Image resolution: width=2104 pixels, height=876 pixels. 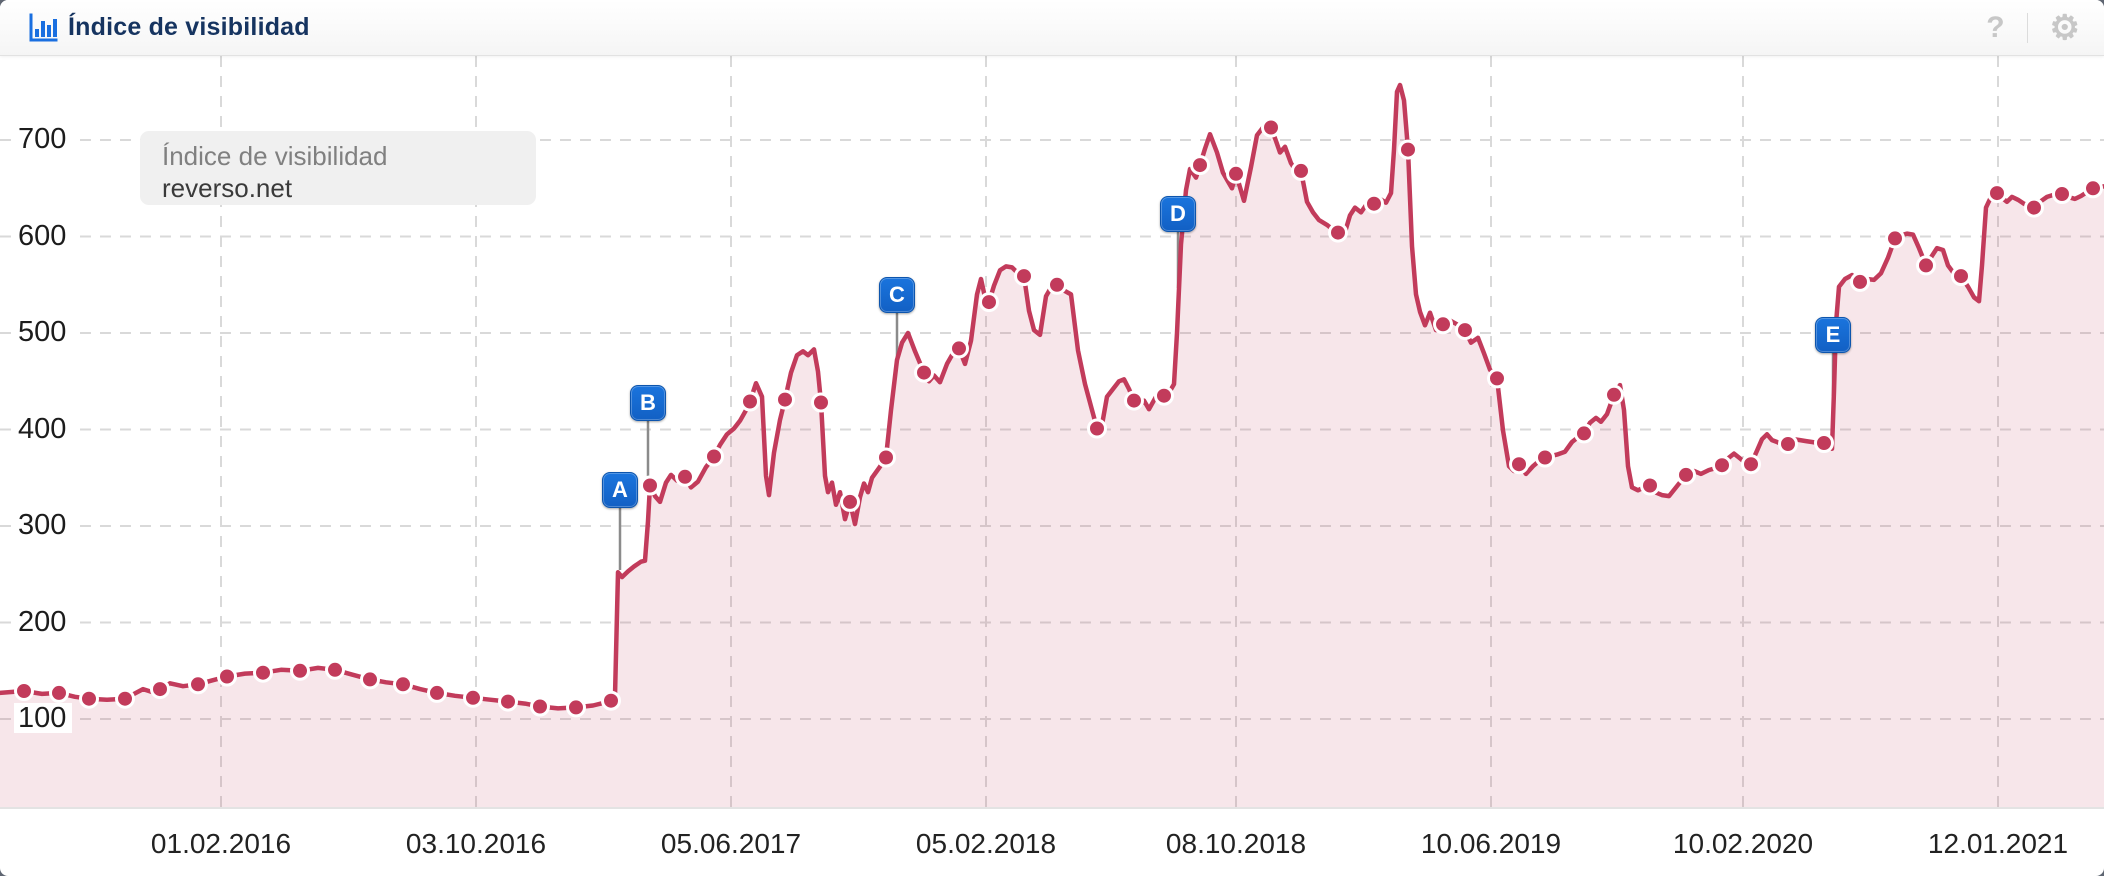 I want to click on y-tick-label: 300, so click(x=43, y=525).